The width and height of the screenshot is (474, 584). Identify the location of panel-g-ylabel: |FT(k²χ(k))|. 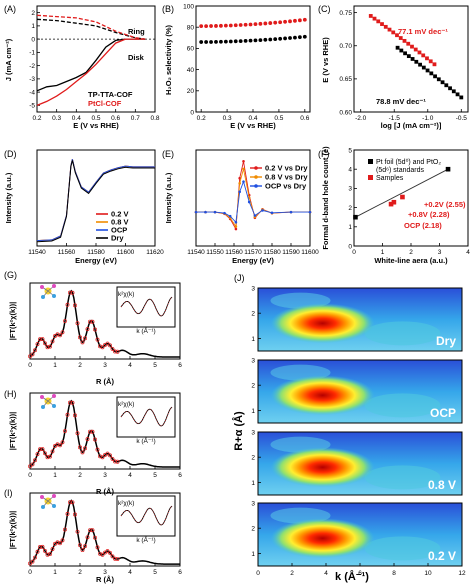
(12, 321).